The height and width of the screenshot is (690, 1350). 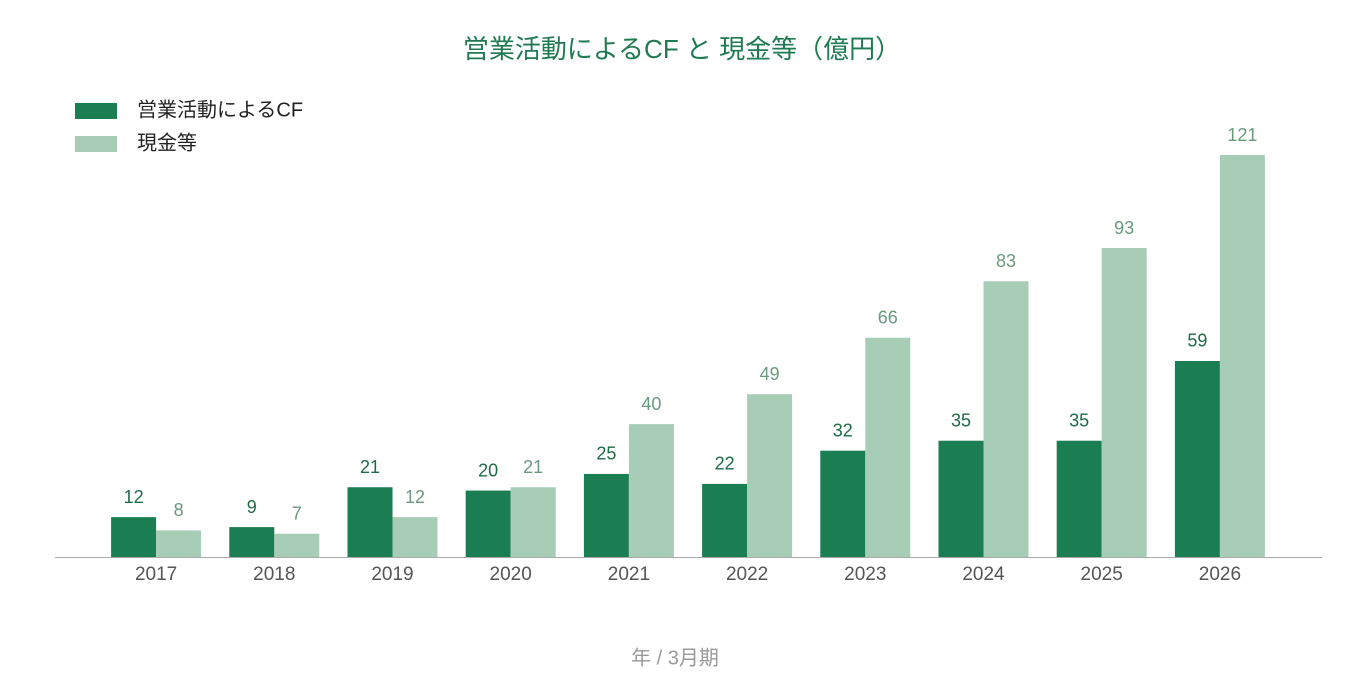 I want to click on x-tick-label: 2017, so click(x=156, y=574).